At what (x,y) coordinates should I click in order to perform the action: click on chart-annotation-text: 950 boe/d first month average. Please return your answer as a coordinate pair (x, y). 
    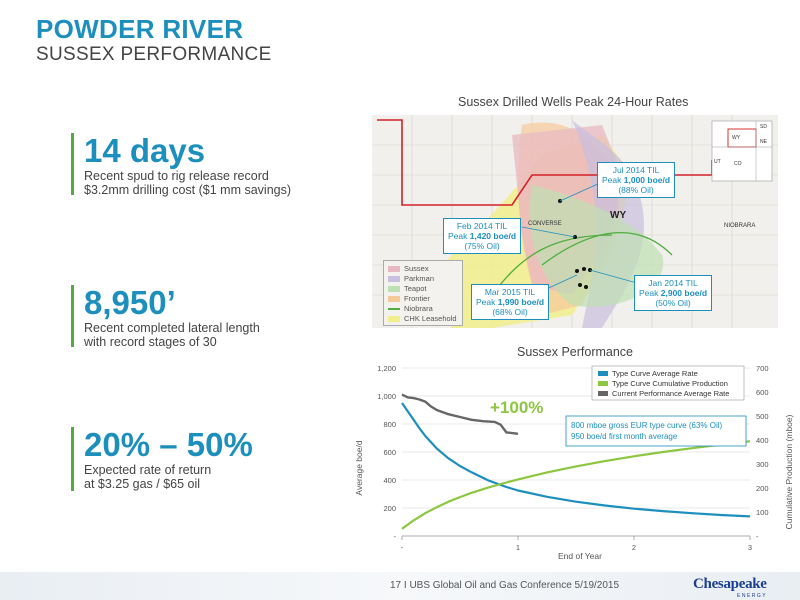
    Looking at the image, I should click on (624, 436).